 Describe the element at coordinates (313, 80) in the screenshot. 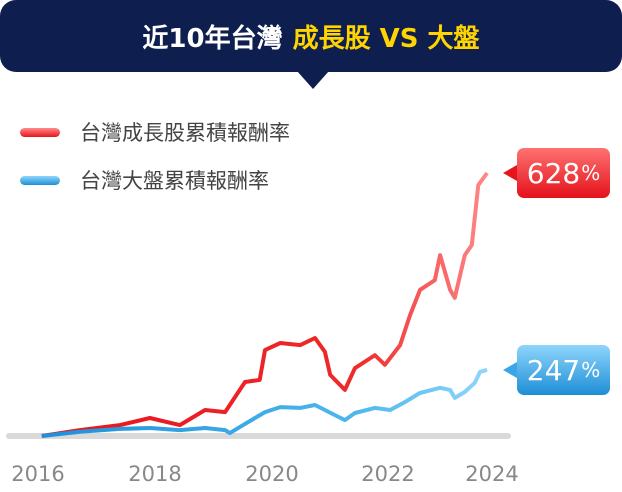

I see `banner-pointer` at that location.